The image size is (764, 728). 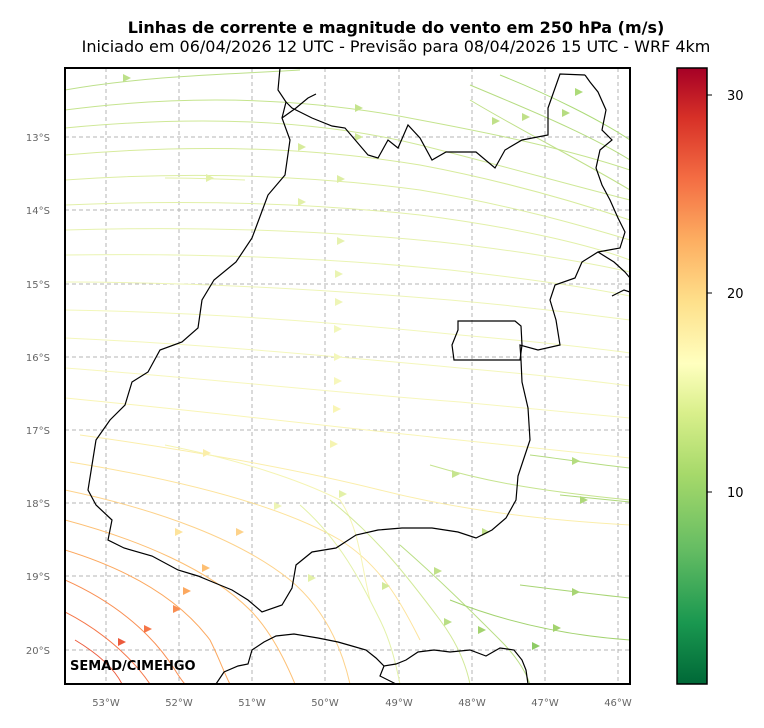 What do you see at coordinates (38, 504) in the screenshot?
I see `lat-tick-label: 18°S` at bounding box center [38, 504].